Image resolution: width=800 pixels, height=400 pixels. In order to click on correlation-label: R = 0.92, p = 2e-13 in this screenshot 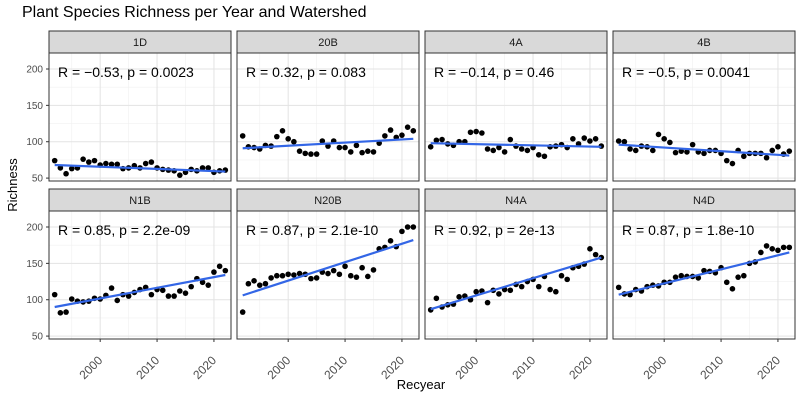, I will do `click(494, 230)`.